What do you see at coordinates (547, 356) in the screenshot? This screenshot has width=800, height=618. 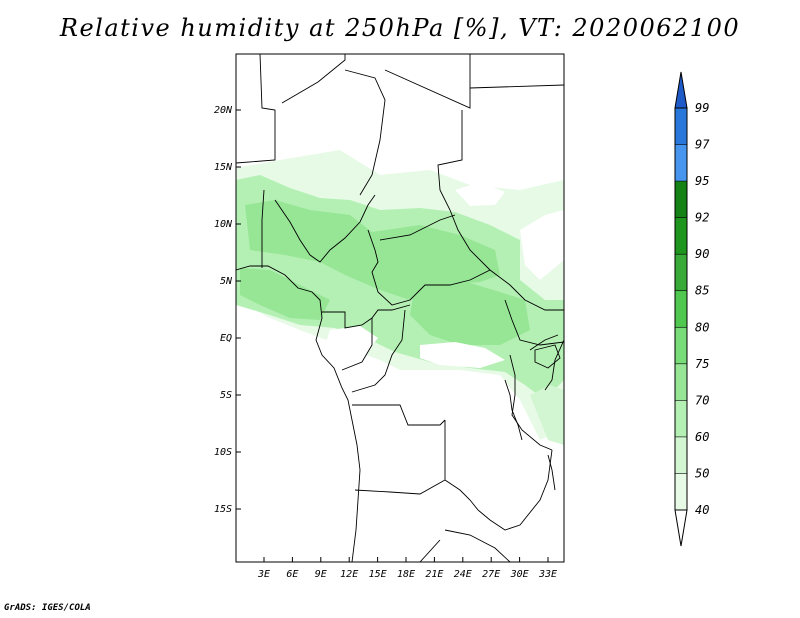 I see `lake-victoria` at bounding box center [547, 356].